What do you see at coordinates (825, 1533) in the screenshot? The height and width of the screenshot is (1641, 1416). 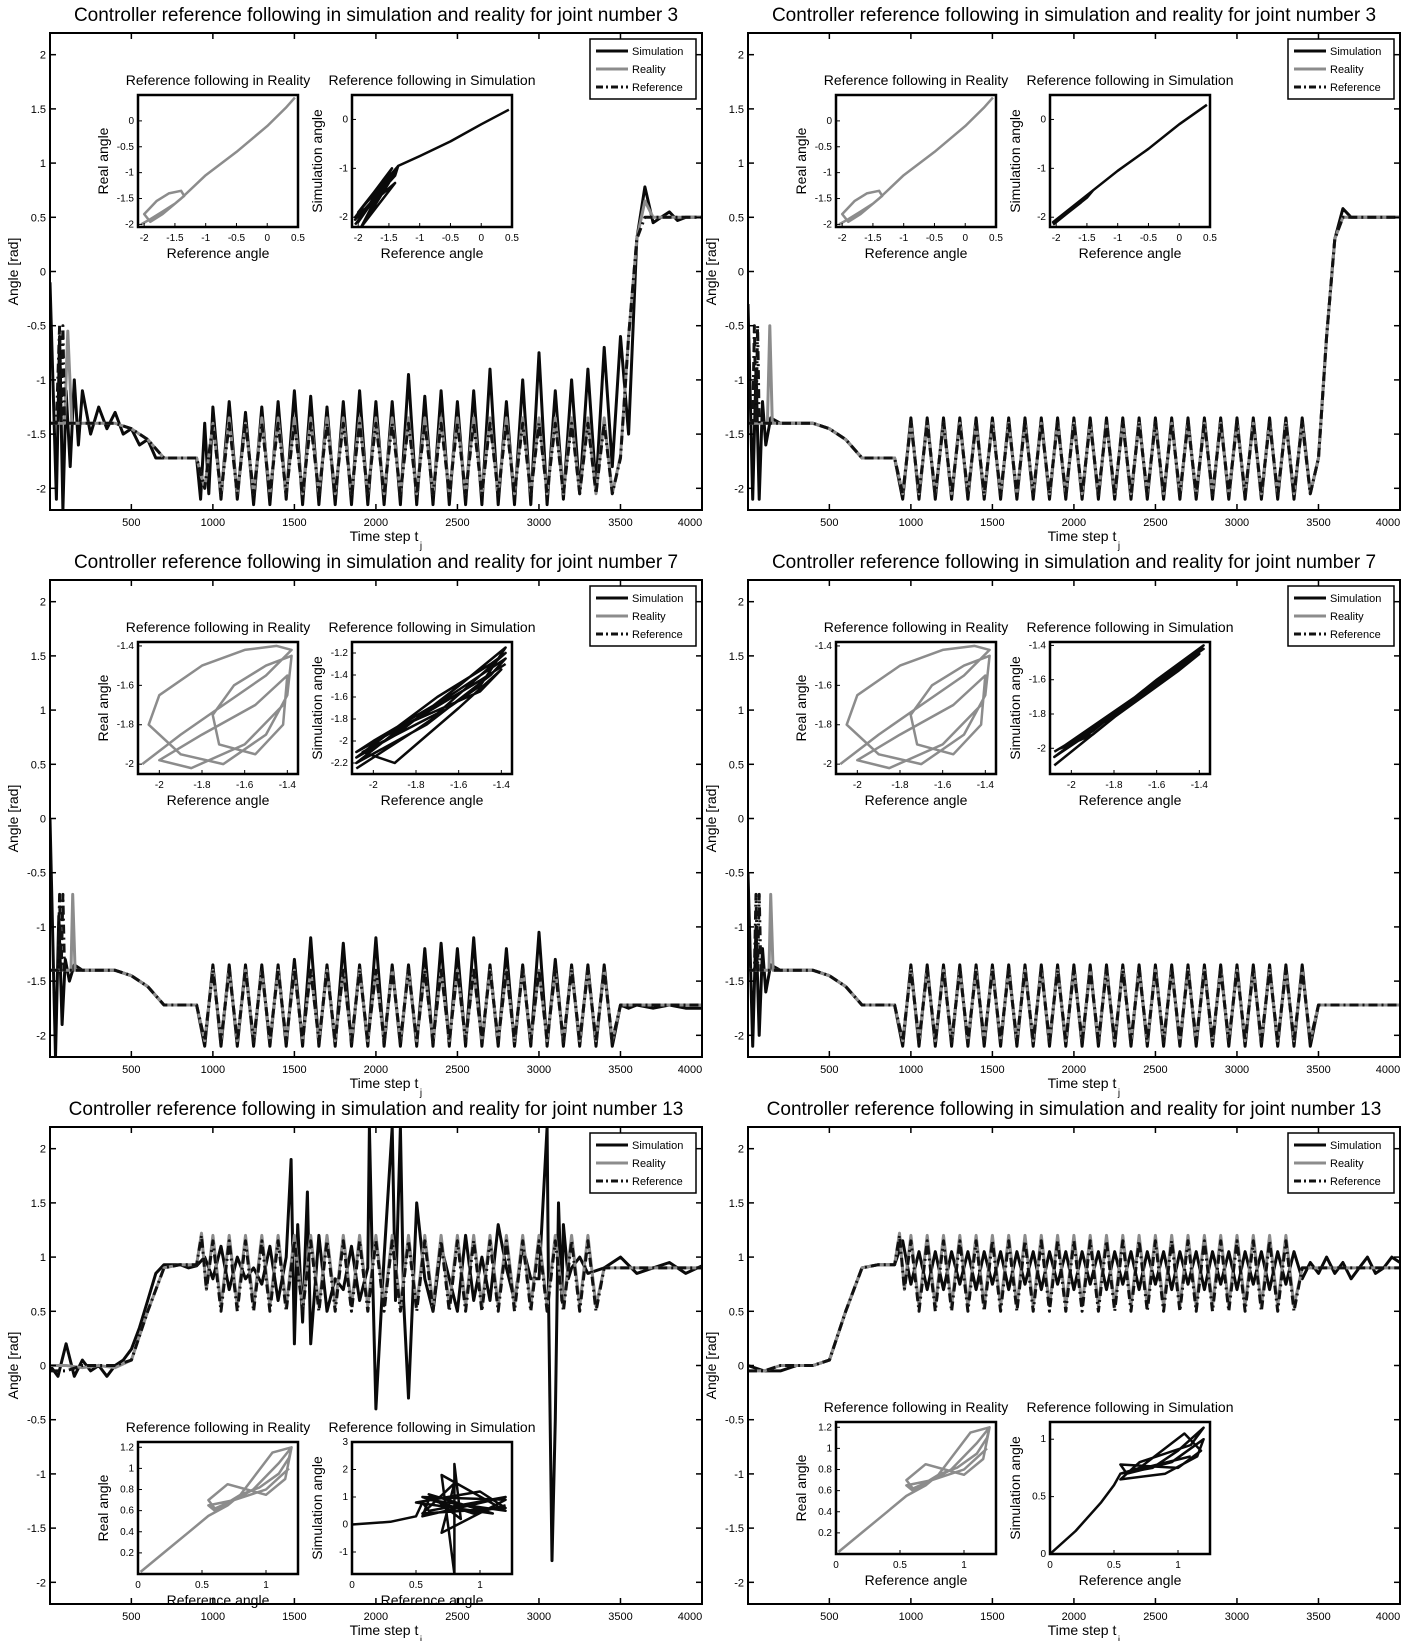 I see `inset-y-tick-label: 0.2` at bounding box center [825, 1533].